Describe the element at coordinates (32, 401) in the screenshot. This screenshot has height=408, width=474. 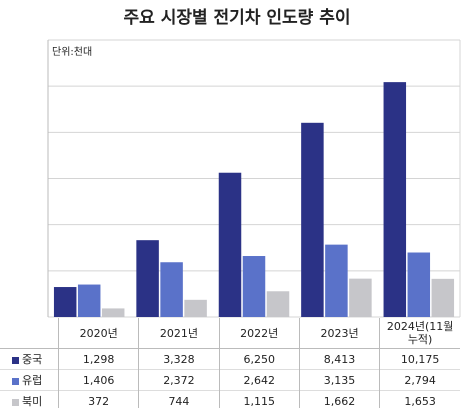
I see `legend-label: 북미` at that location.